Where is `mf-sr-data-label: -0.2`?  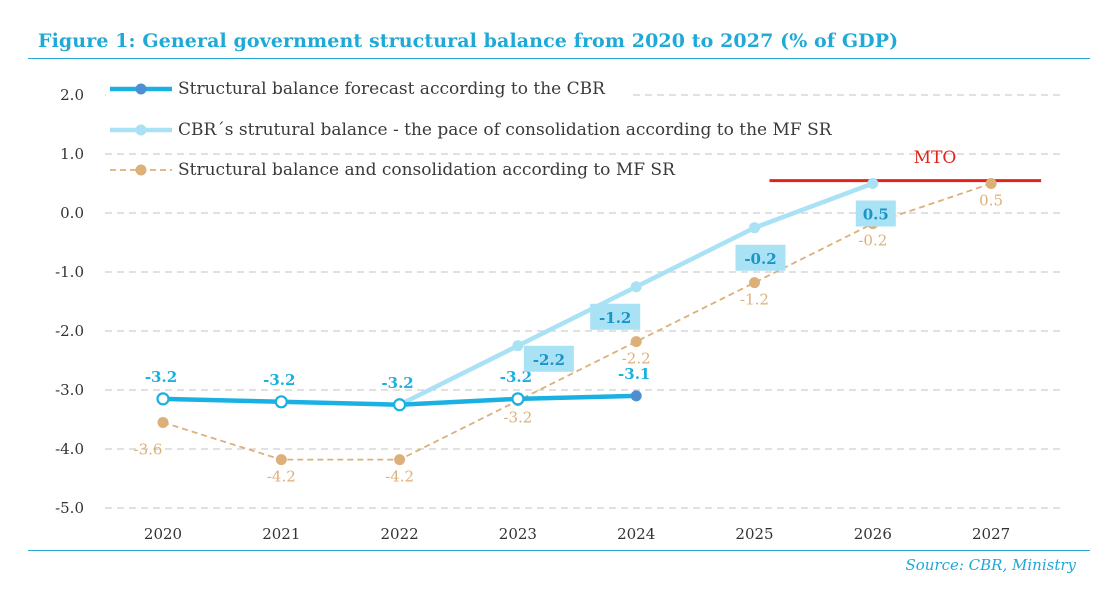
mf-sr-data-label: -0.2 is located at coordinates (872, 241).